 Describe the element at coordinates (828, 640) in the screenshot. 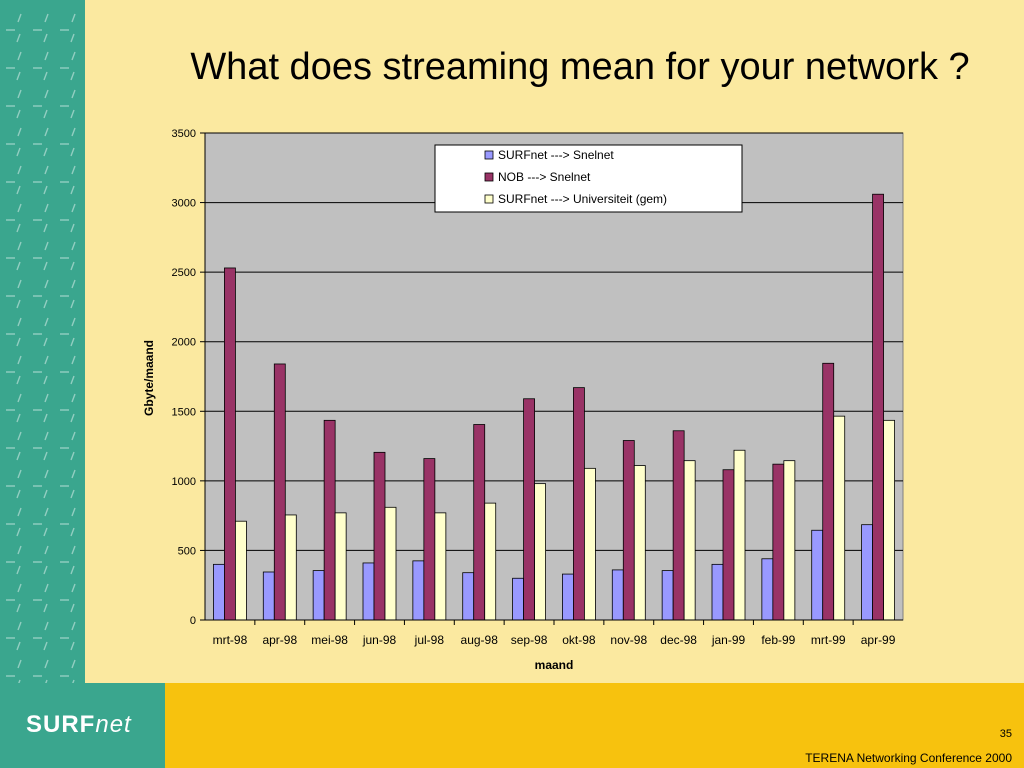

I see `x-tick-label: mrt-99` at that location.